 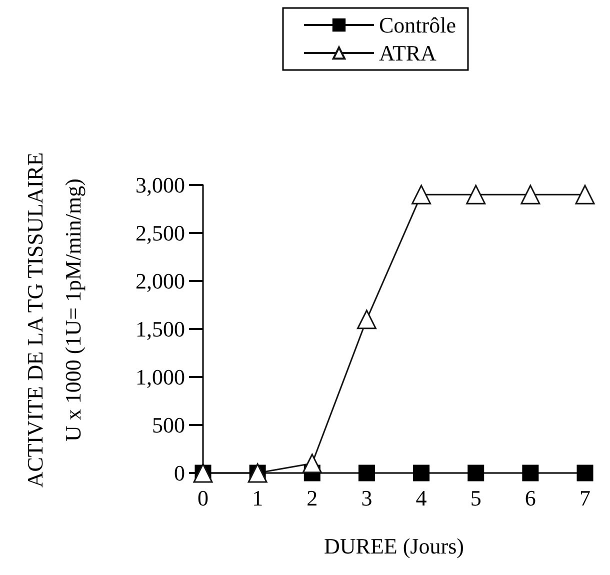 What do you see at coordinates (530, 498) in the screenshot?
I see `x-tick-label: 6` at bounding box center [530, 498].